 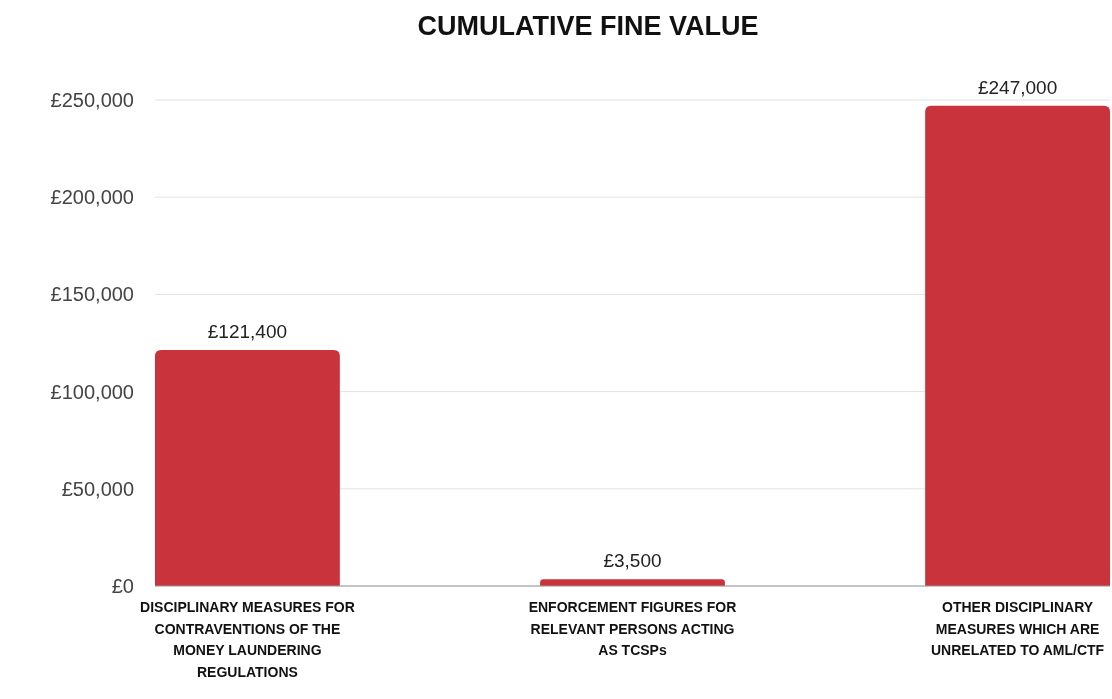 I want to click on y-tick-label: £200,000, so click(x=92, y=197).